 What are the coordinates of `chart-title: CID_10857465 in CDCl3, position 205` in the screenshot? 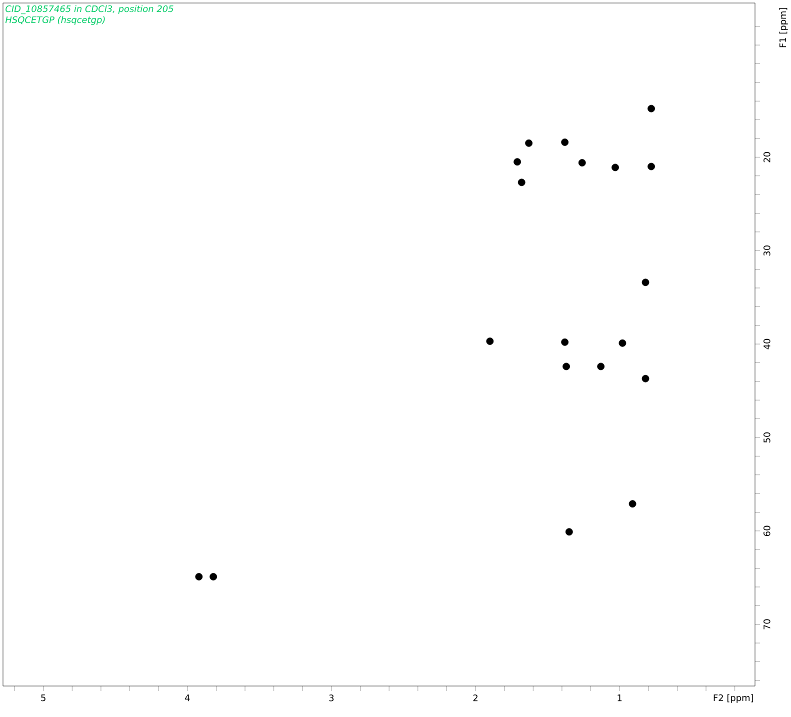 It's located at (90, 9).